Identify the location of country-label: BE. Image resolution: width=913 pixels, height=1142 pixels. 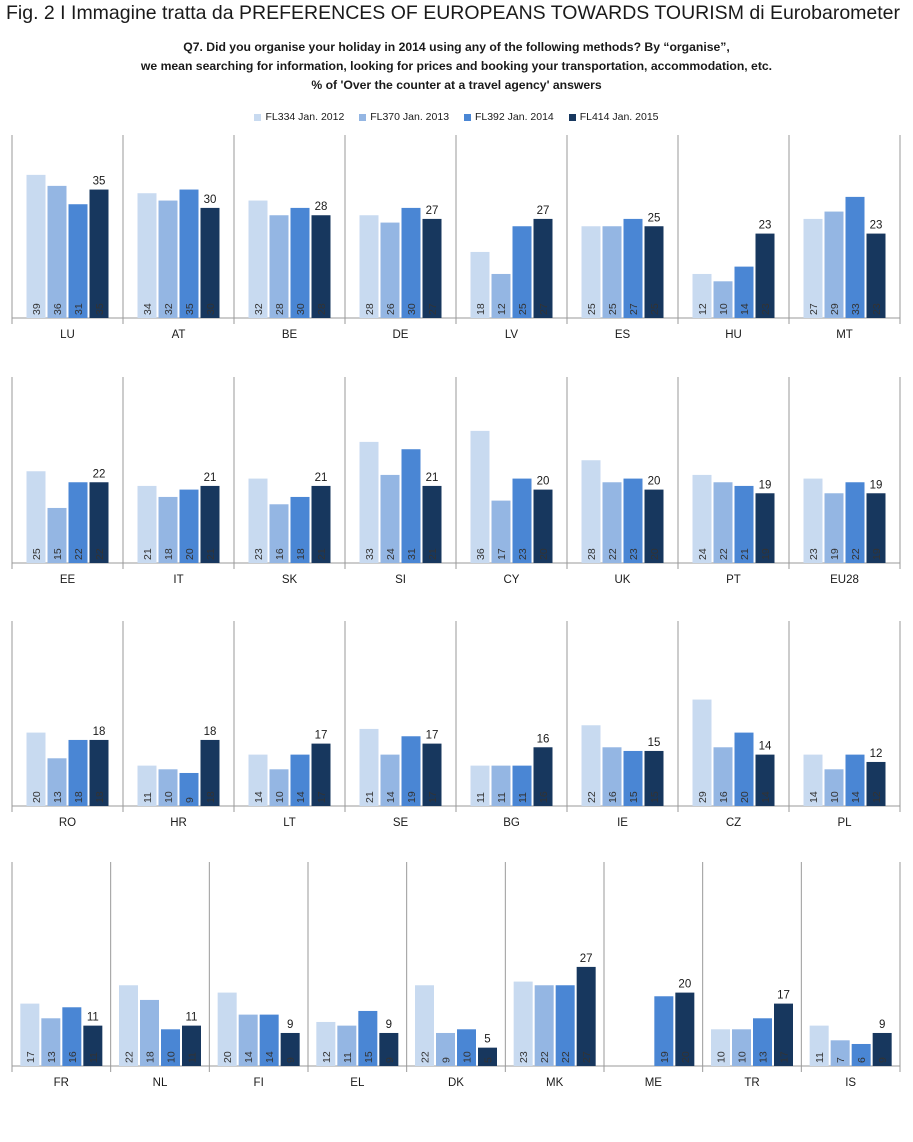
(290, 335).